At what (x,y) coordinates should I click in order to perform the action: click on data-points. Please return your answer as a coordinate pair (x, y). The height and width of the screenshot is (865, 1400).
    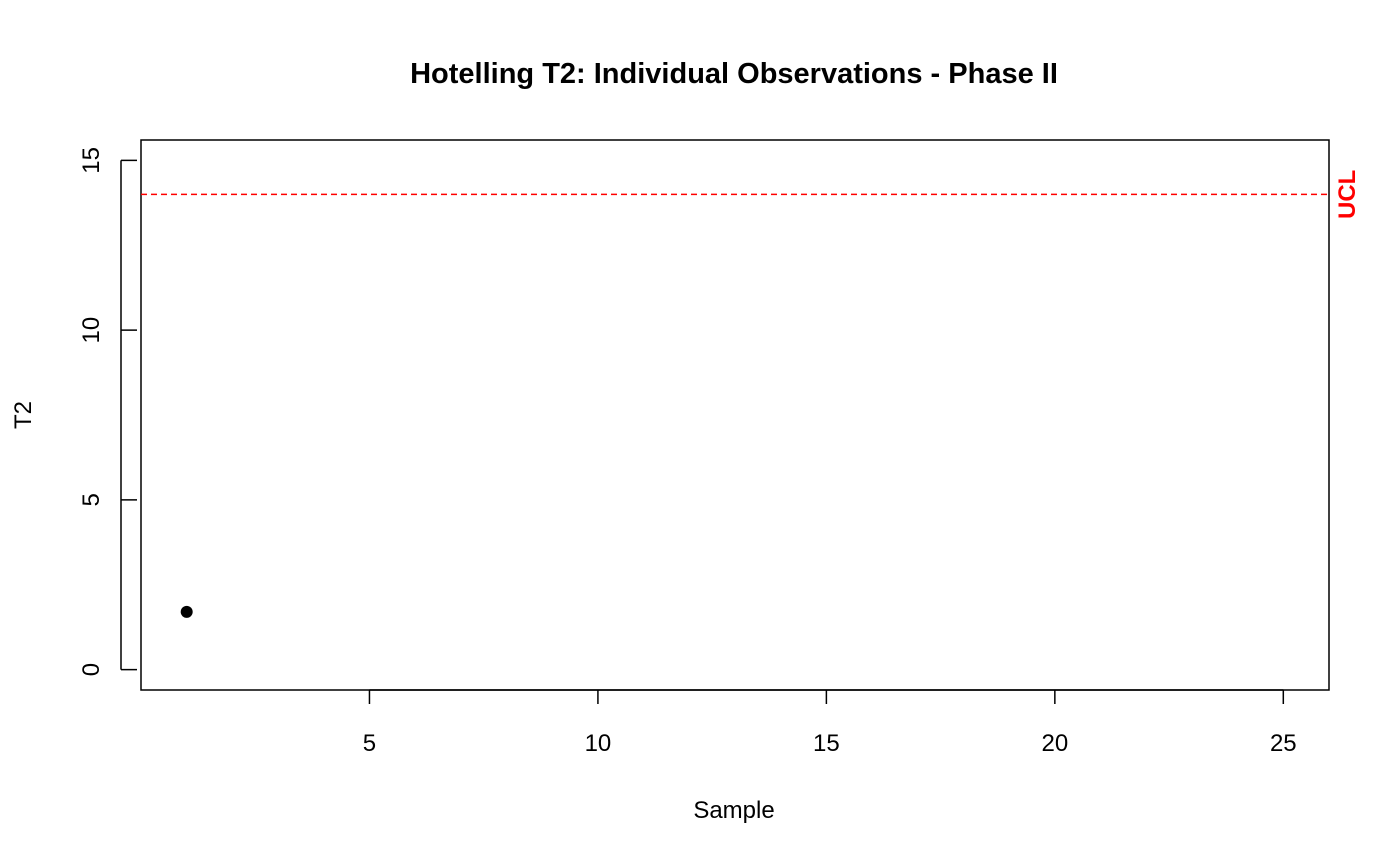
    Looking at the image, I should click on (186, 611).